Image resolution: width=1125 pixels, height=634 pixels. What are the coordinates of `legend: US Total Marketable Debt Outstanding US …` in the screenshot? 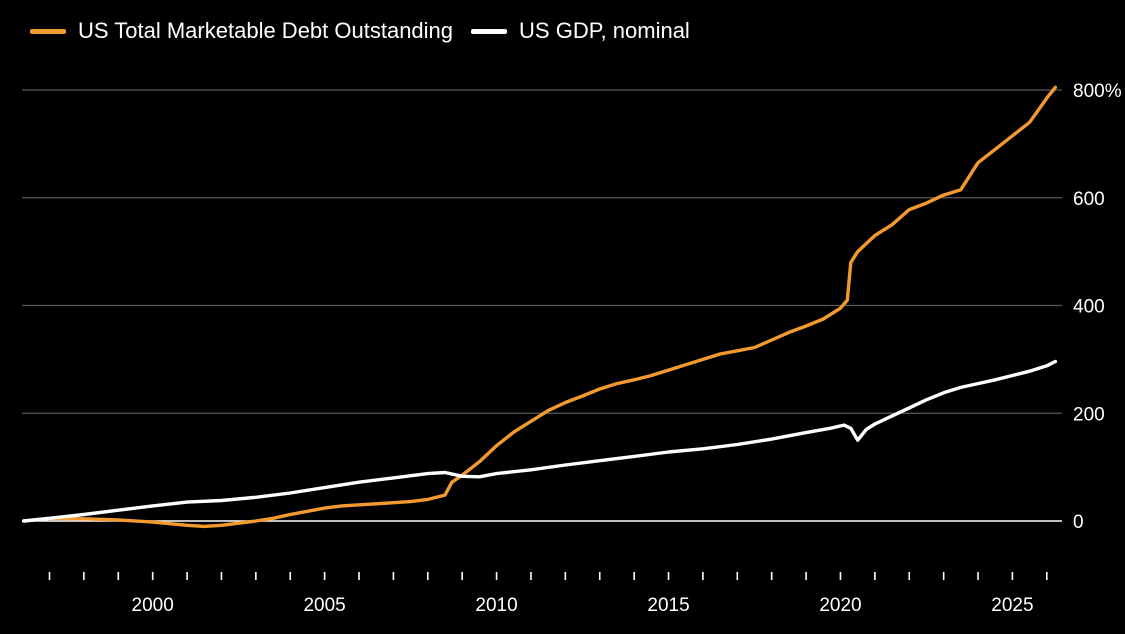 It's located at (369, 31).